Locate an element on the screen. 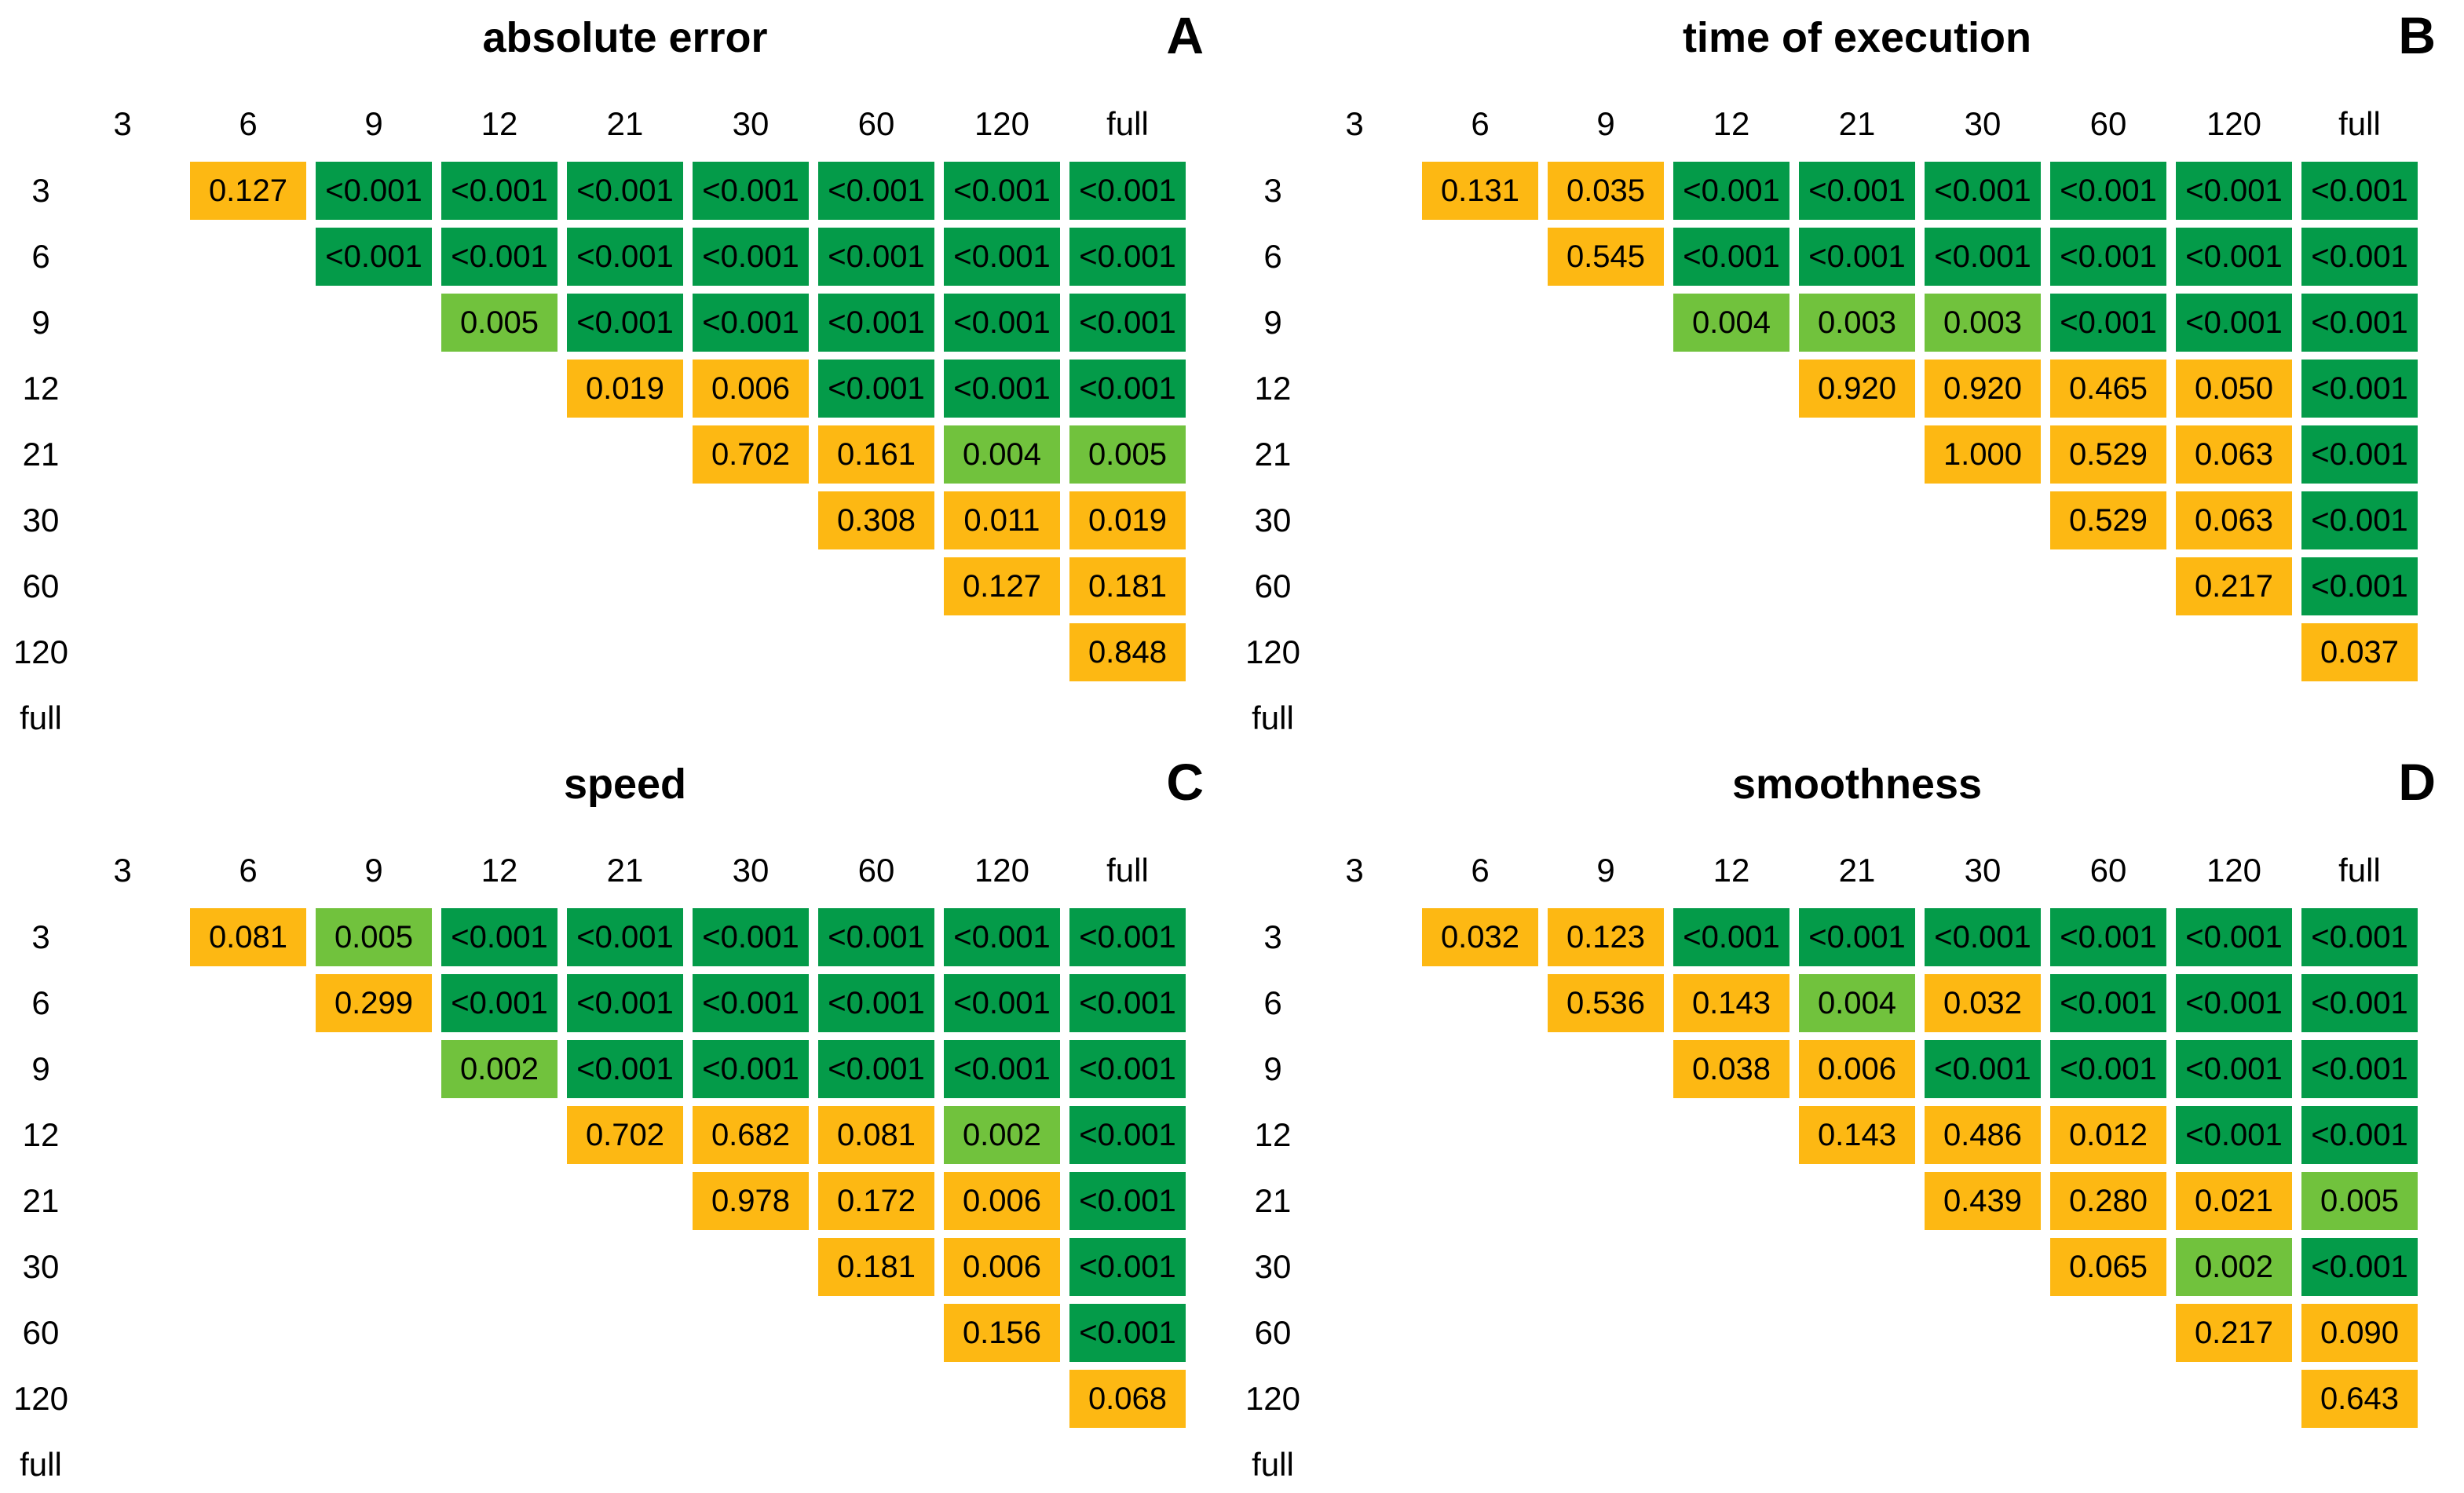  p-value-cell: 0.035 is located at coordinates (1606, 191).